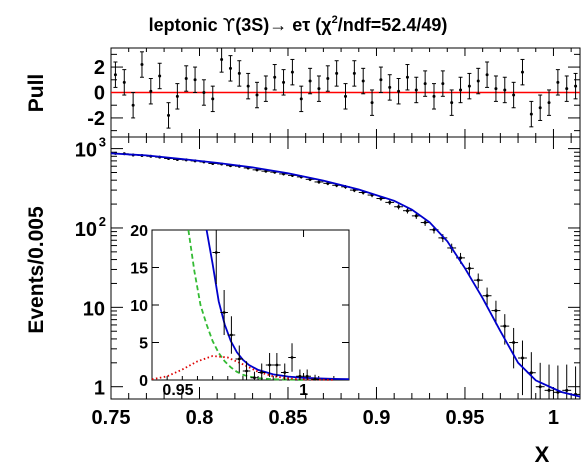 The height and width of the screenshot is (468, 585). I want to click on inset-panel: 0 5 10 15 20 0.95 1, so click(240, 311).